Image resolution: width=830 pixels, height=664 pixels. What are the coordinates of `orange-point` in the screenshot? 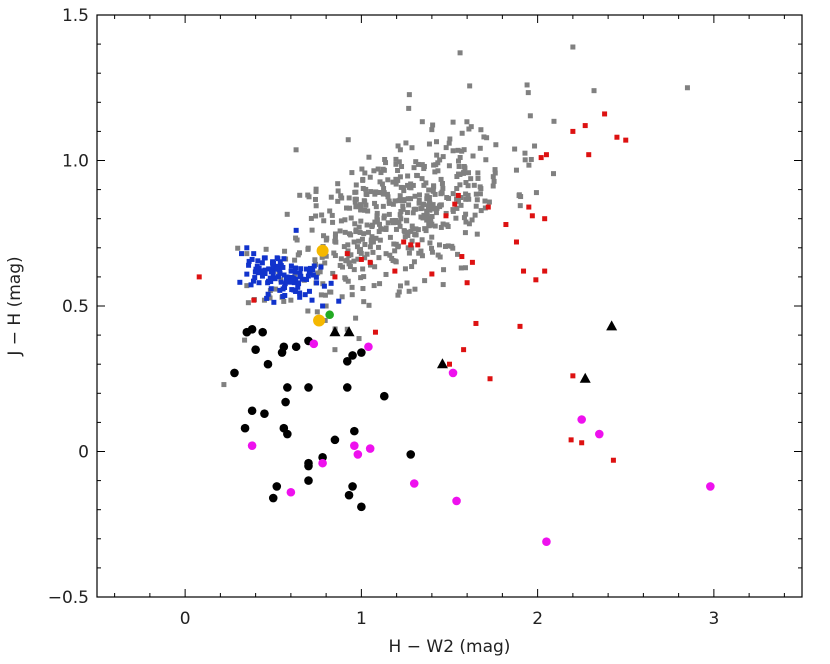 It's located at (322, 250).